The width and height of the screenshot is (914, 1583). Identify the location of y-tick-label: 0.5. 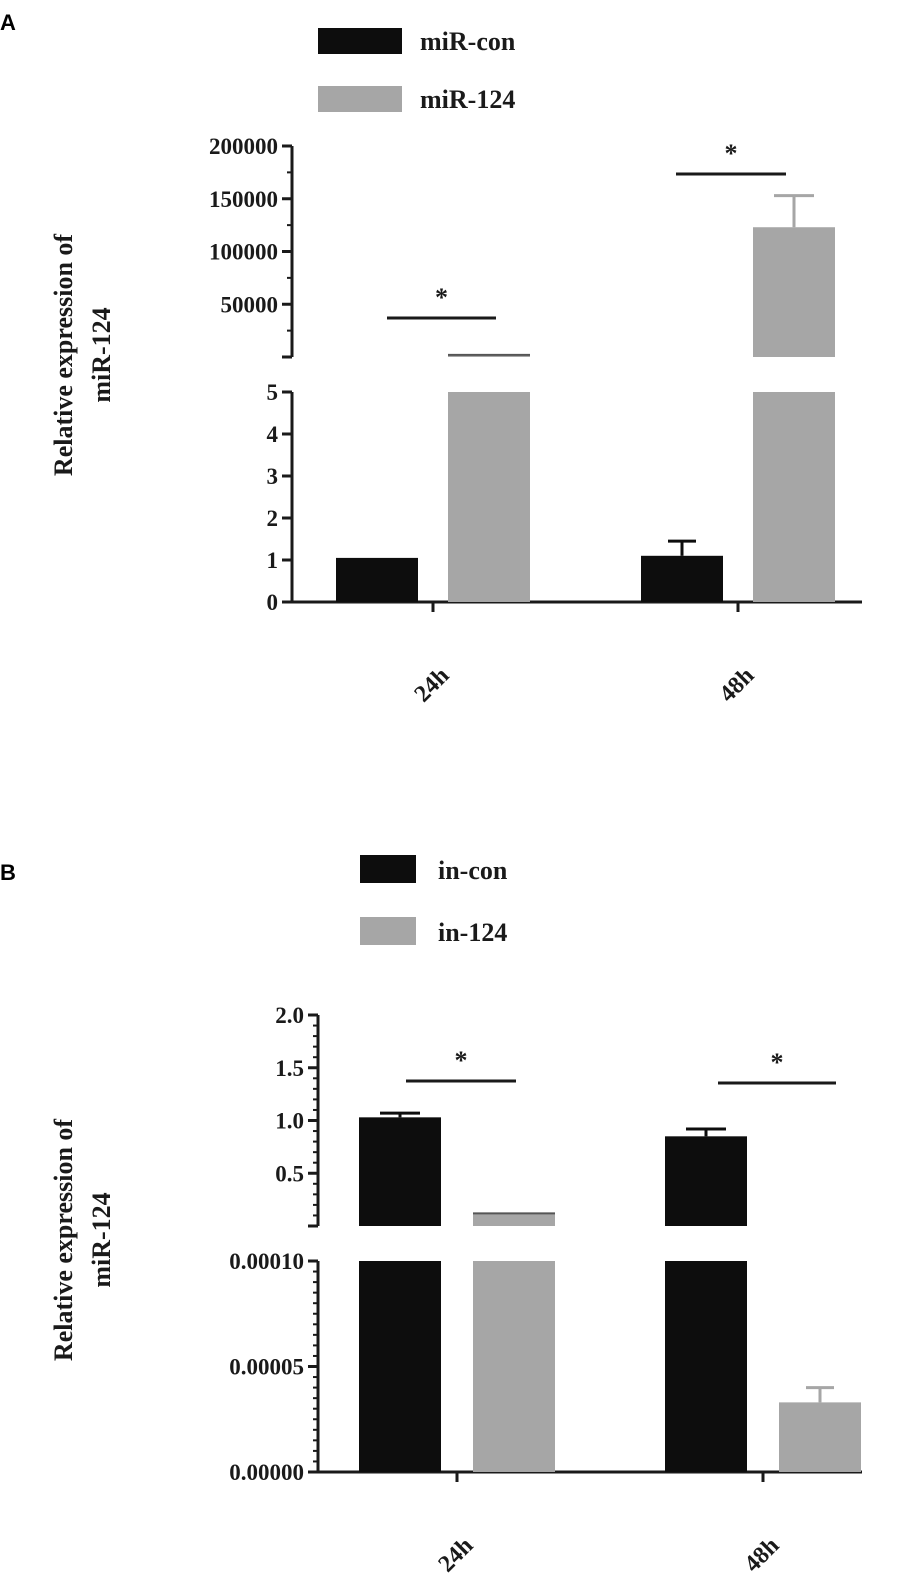
(289, 1173).